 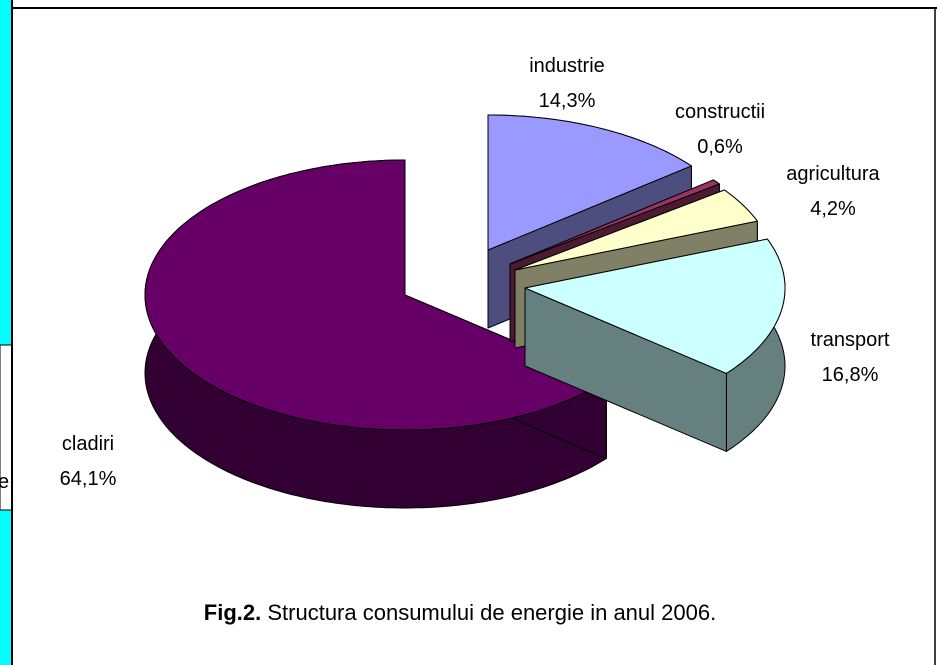 I want to click on side-clip: e, so click(x=4, y=482).